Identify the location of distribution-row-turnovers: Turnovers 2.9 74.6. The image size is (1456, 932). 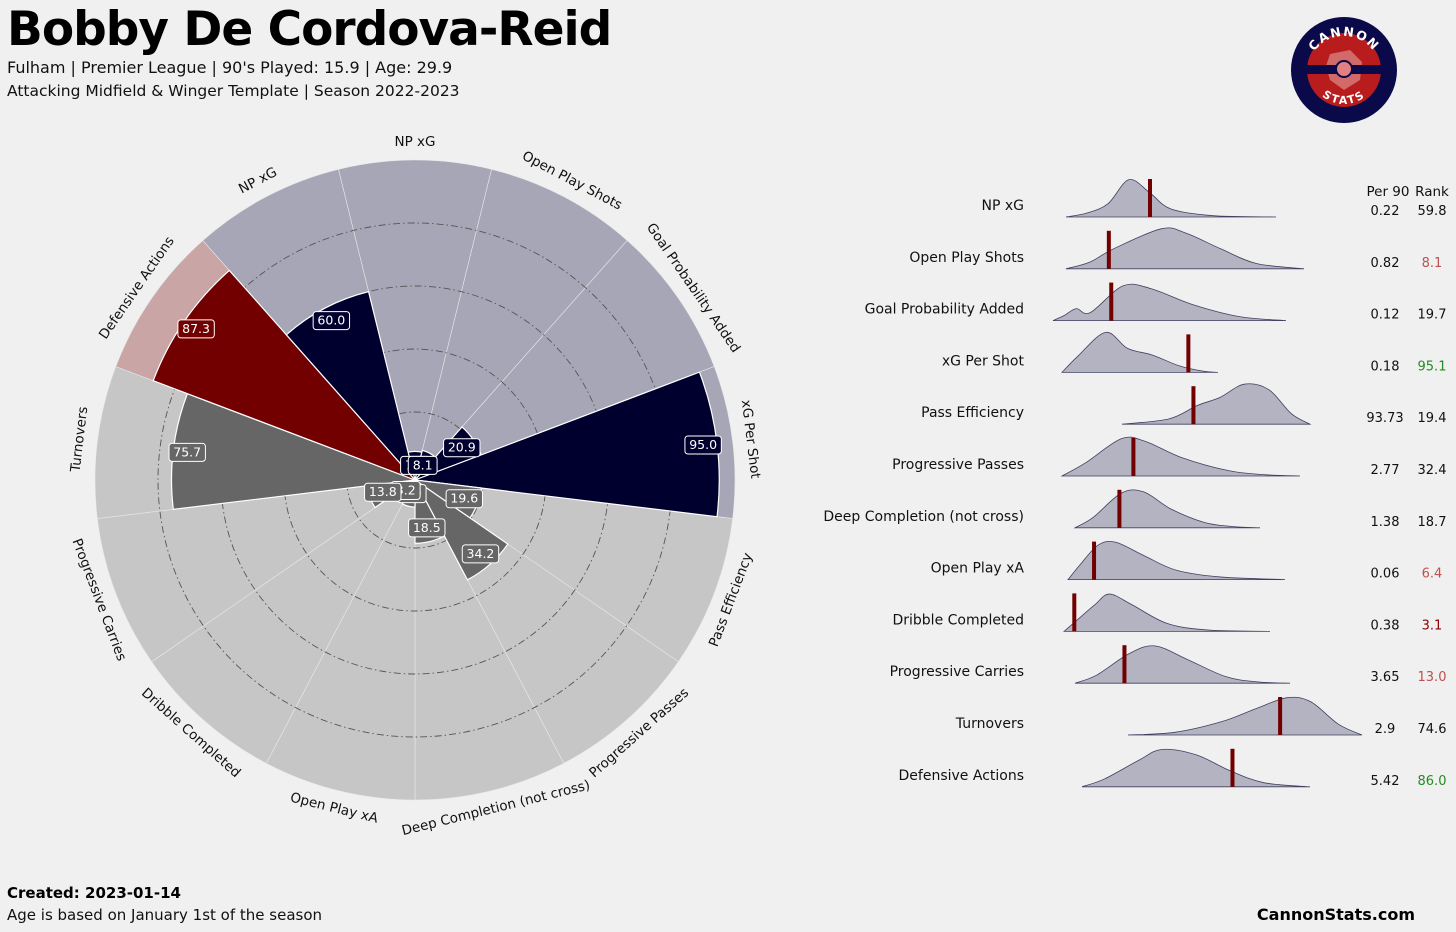
(1200, 716).